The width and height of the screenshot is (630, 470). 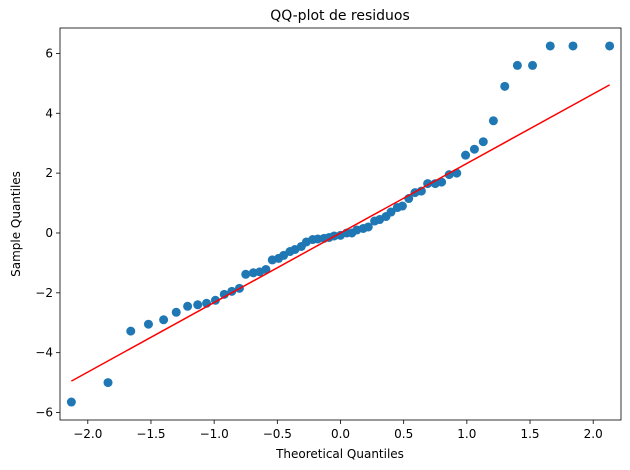 What do you see at coordinates (340, 434) in the screenshot?
I see `x-tick-label: 0.0` at bounding box center [340, 434].